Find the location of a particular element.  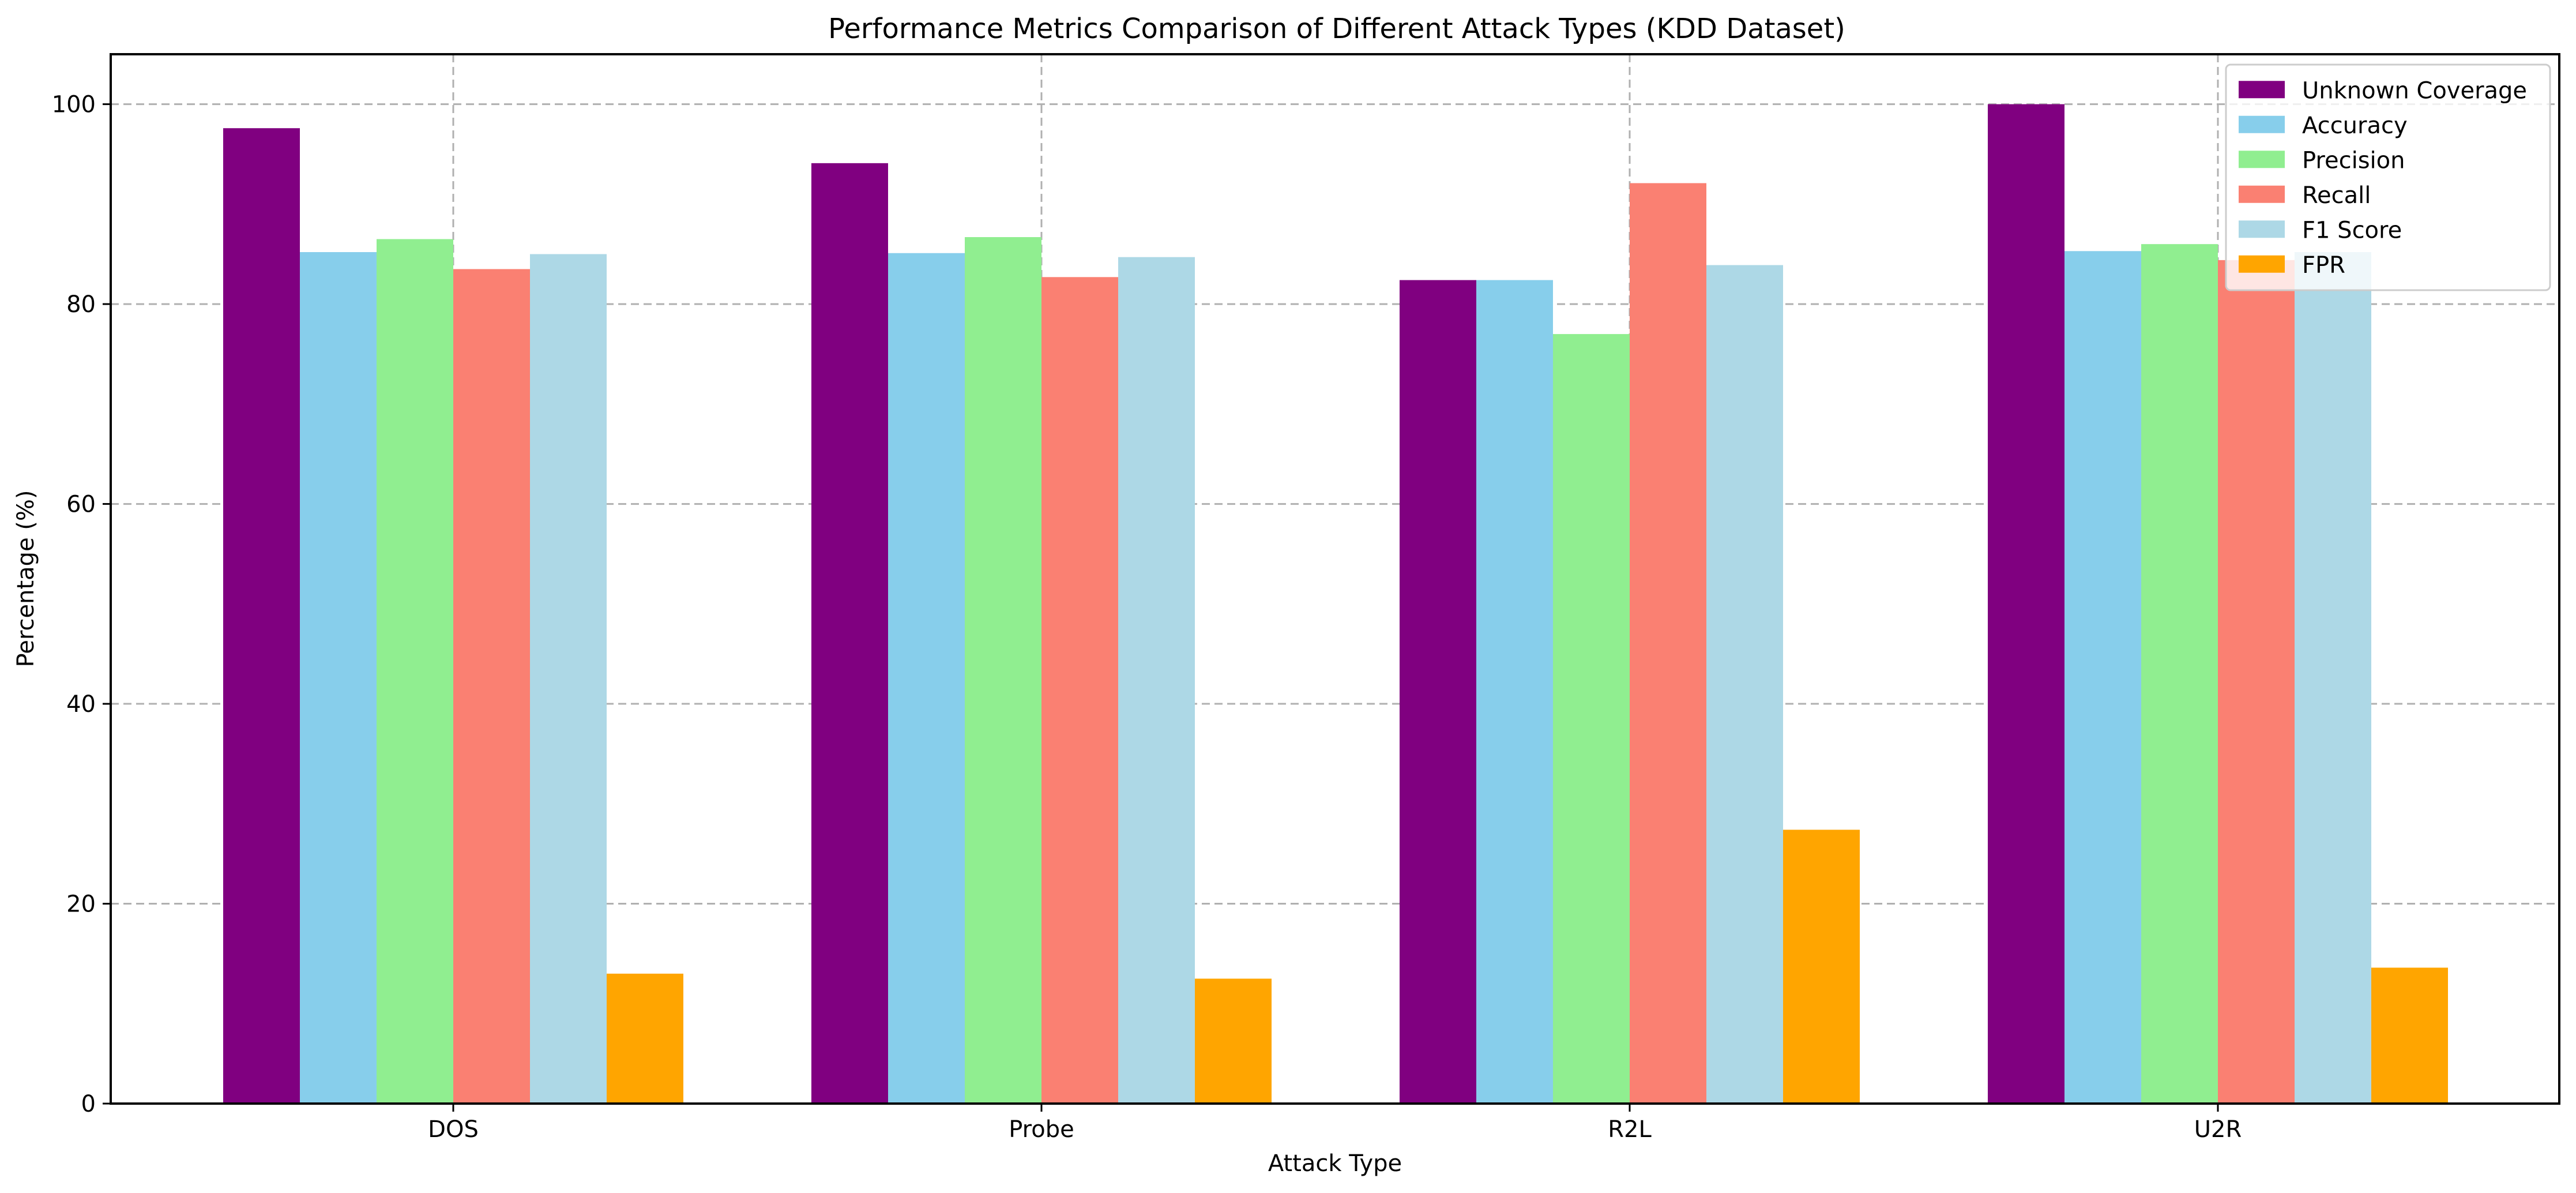

legend-frame is located at coordinates (2388, 177).